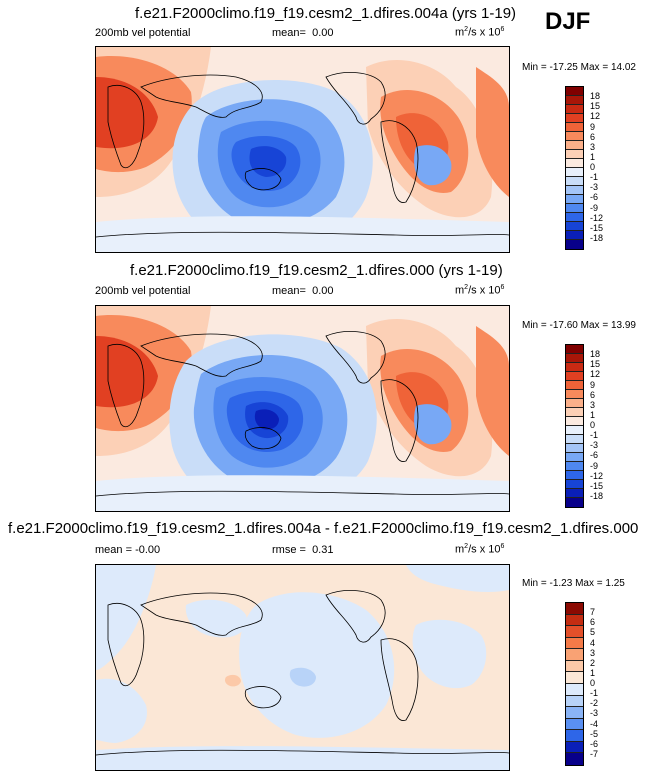 The image size is (645, 775). What do you see at coordinates (143, 33) in the screenshot?
I see `panel1-field-label: 200mb vel potential` at bounding box center [143, 33].